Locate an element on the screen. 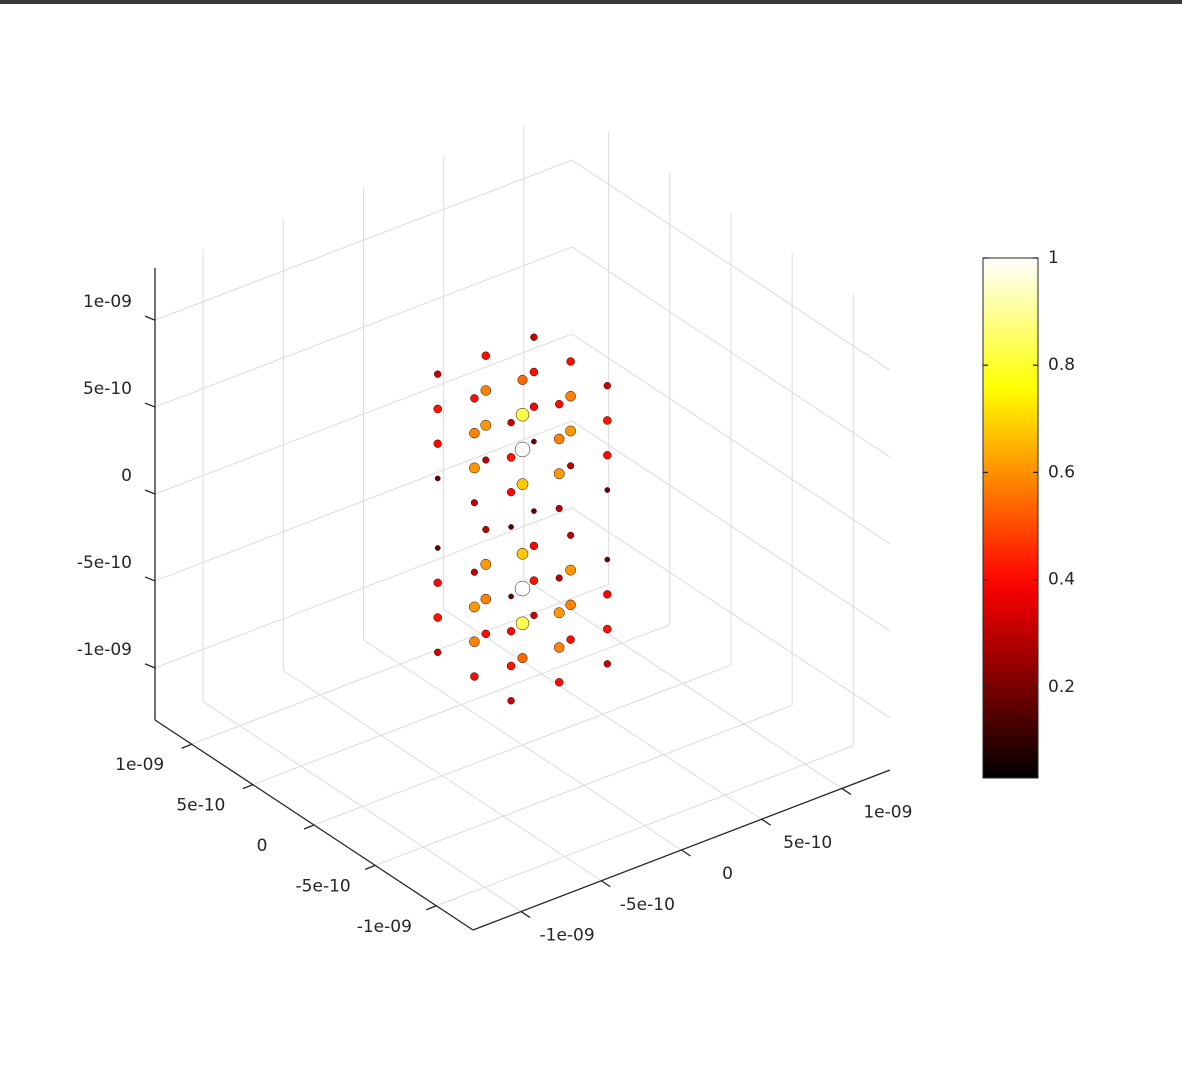 This screenshot has height=1068, width=1182. colorbar-tick-label: 0.2 is located at coordinates (1061, 687).